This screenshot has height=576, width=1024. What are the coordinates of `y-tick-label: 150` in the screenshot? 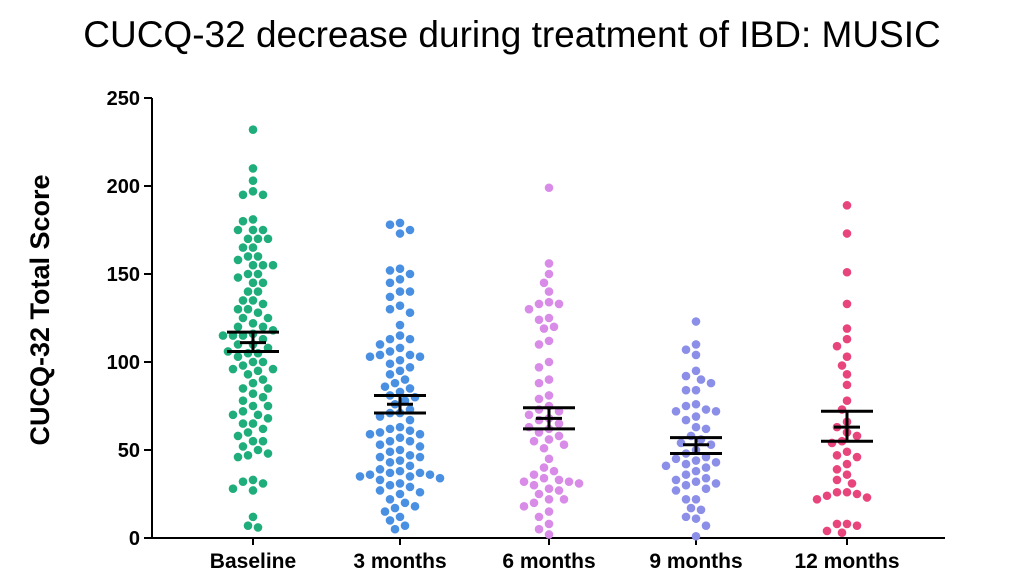 It's located at (123, 275).